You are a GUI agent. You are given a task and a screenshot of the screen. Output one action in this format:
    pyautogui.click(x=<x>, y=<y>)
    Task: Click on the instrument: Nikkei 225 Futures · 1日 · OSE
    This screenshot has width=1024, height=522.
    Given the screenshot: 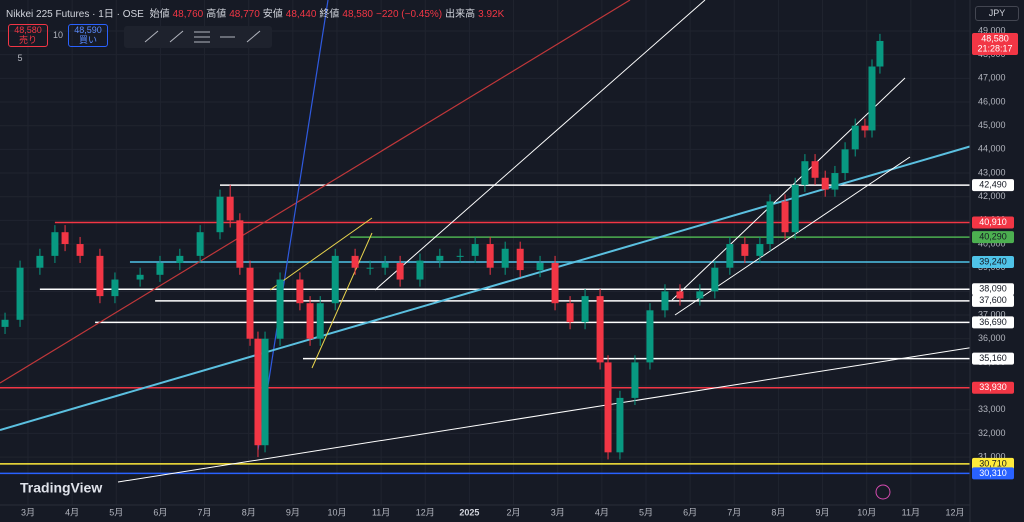 What is the action you would take?
    pyautogui.click(x=75, y=14)
    